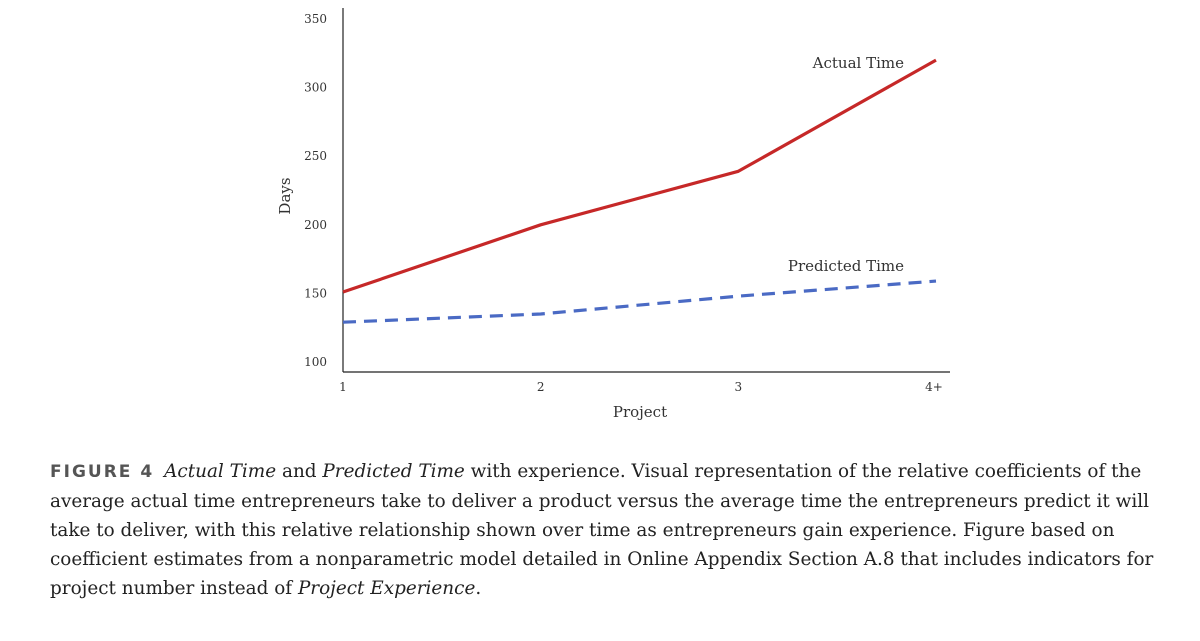  Describe the element at coordinates (315, 225) in the screenshot. I see `y-tick-label: 200` at that location.